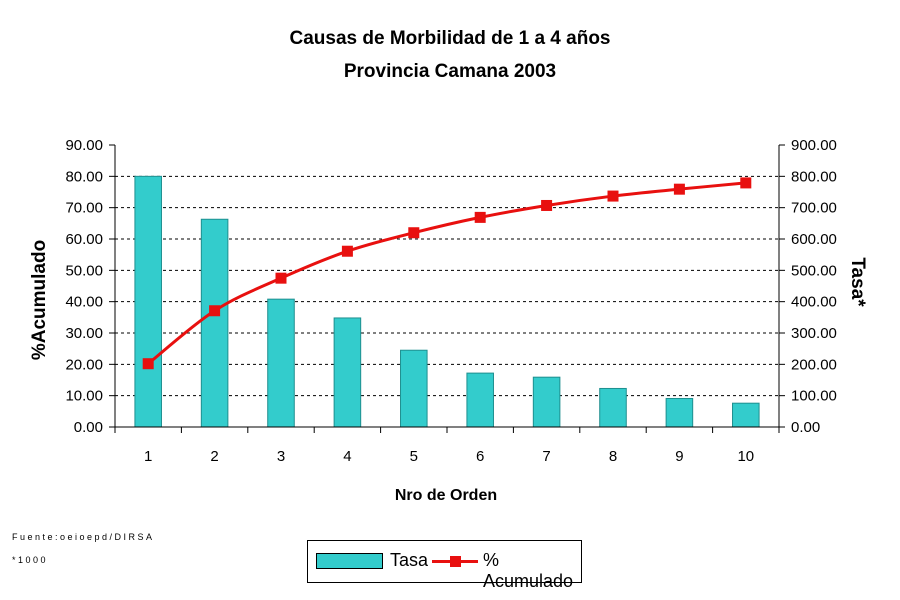  I want to click on y-left-tick-label: 30.00, so click(84, 333).